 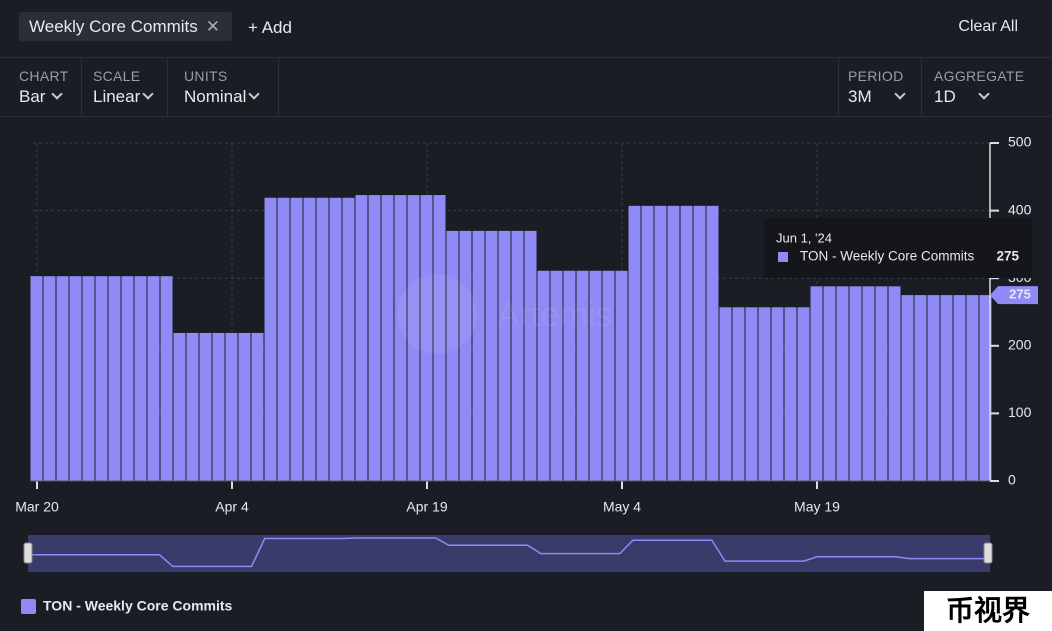 What do you see at coordinates (526, 29) in the screenshot?
I see `toolbar: Weekly Core Commits ✕ + Add Clear All` at bounding box center [526, 29].